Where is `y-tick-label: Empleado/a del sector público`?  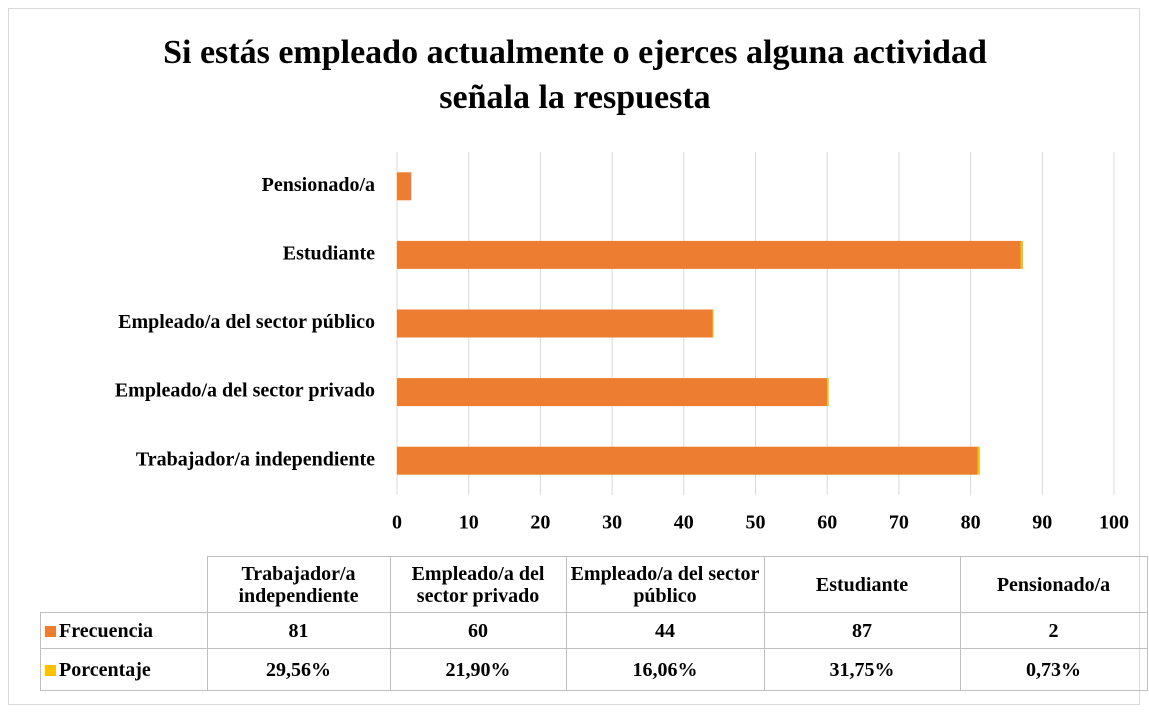 y-tick-label: Empleado/a del sector público is located at coordinates (246, 322).